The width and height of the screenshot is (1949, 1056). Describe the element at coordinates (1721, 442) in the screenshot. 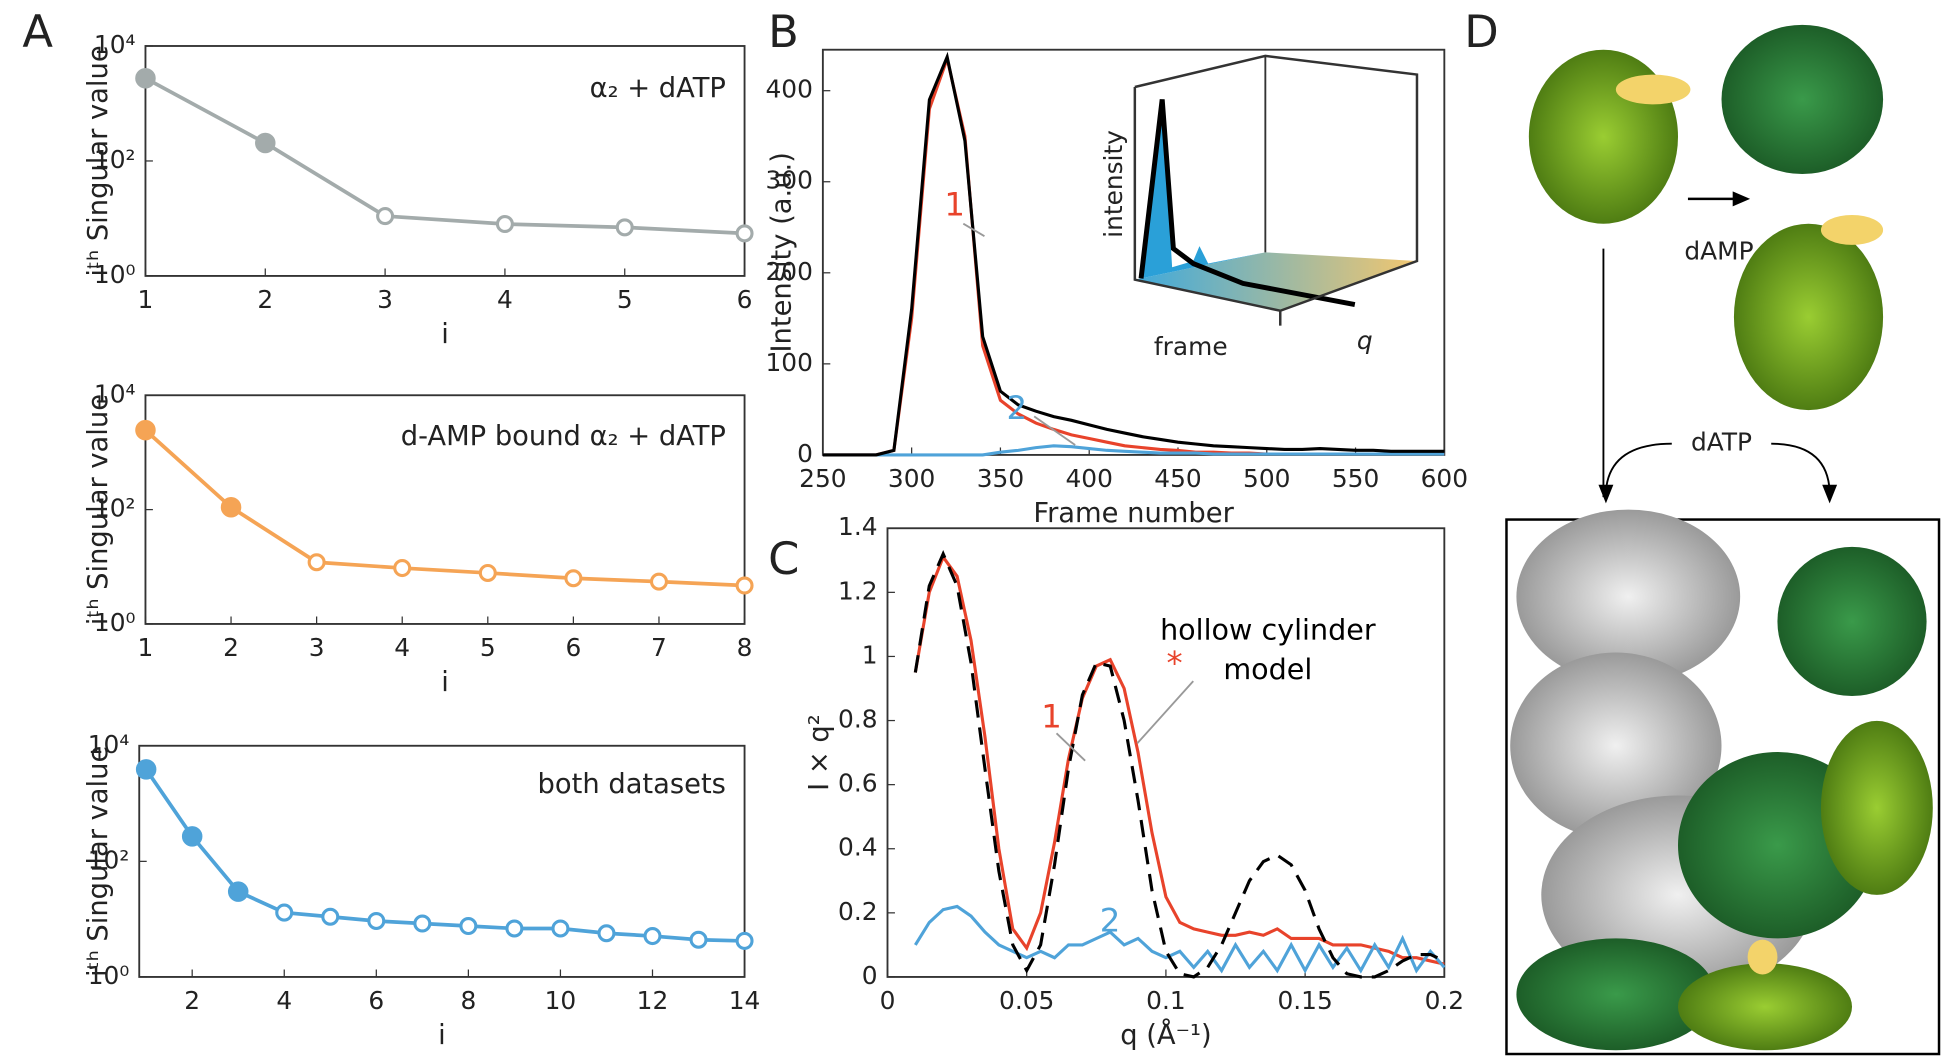

I see `arrow-label: dATP` at that location.